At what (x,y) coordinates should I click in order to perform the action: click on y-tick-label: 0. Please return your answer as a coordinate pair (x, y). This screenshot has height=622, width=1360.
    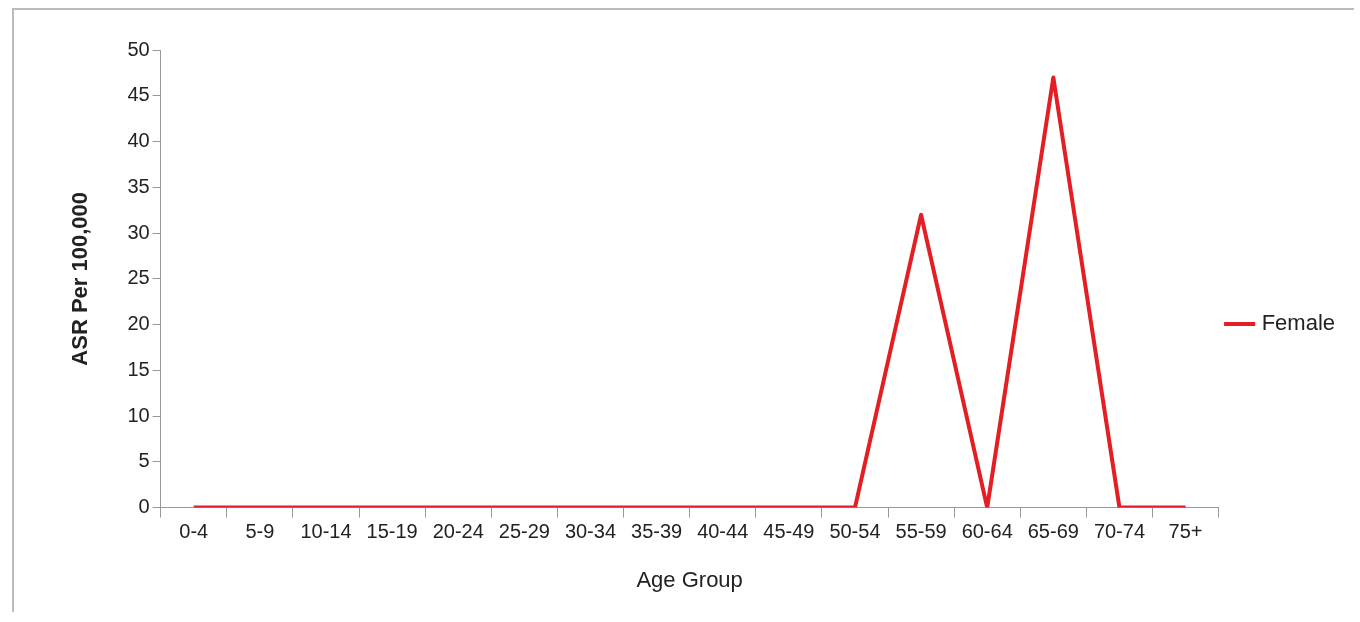
    Looking at the image, I should click on (144, 506).